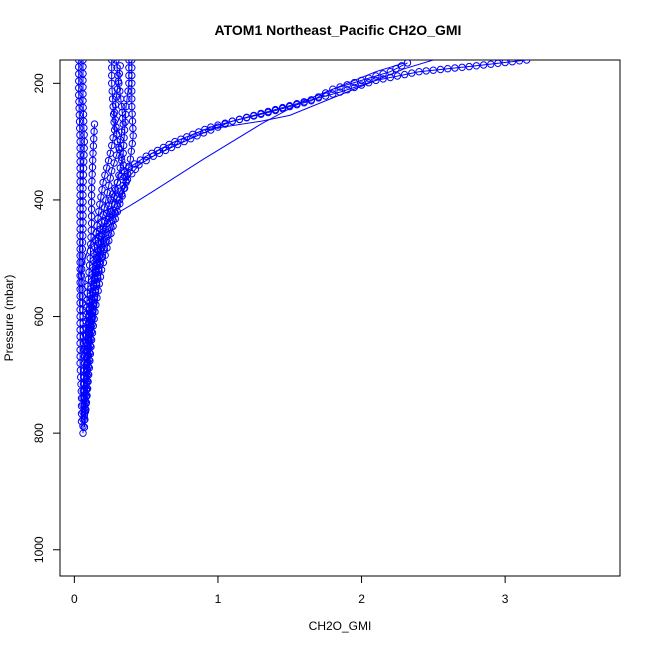  Describe the element at coordinates (74, 599) in the screenshot. I see `x-tick-label: 0` at that location.